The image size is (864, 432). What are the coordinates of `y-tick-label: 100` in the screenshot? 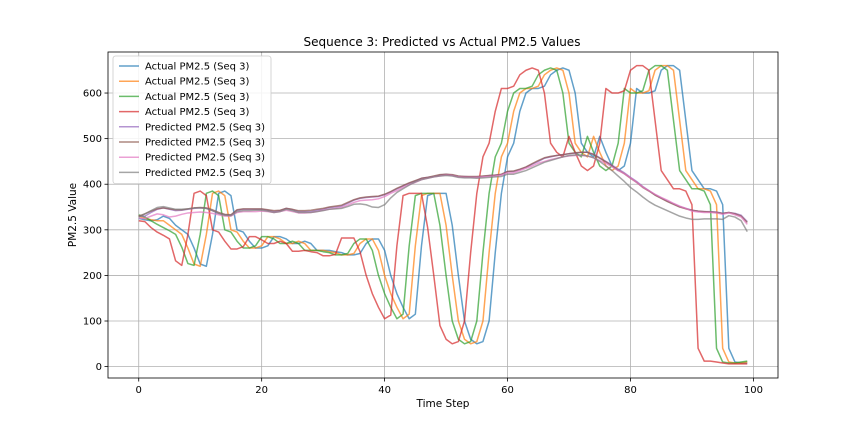 It's located at (92, 322).